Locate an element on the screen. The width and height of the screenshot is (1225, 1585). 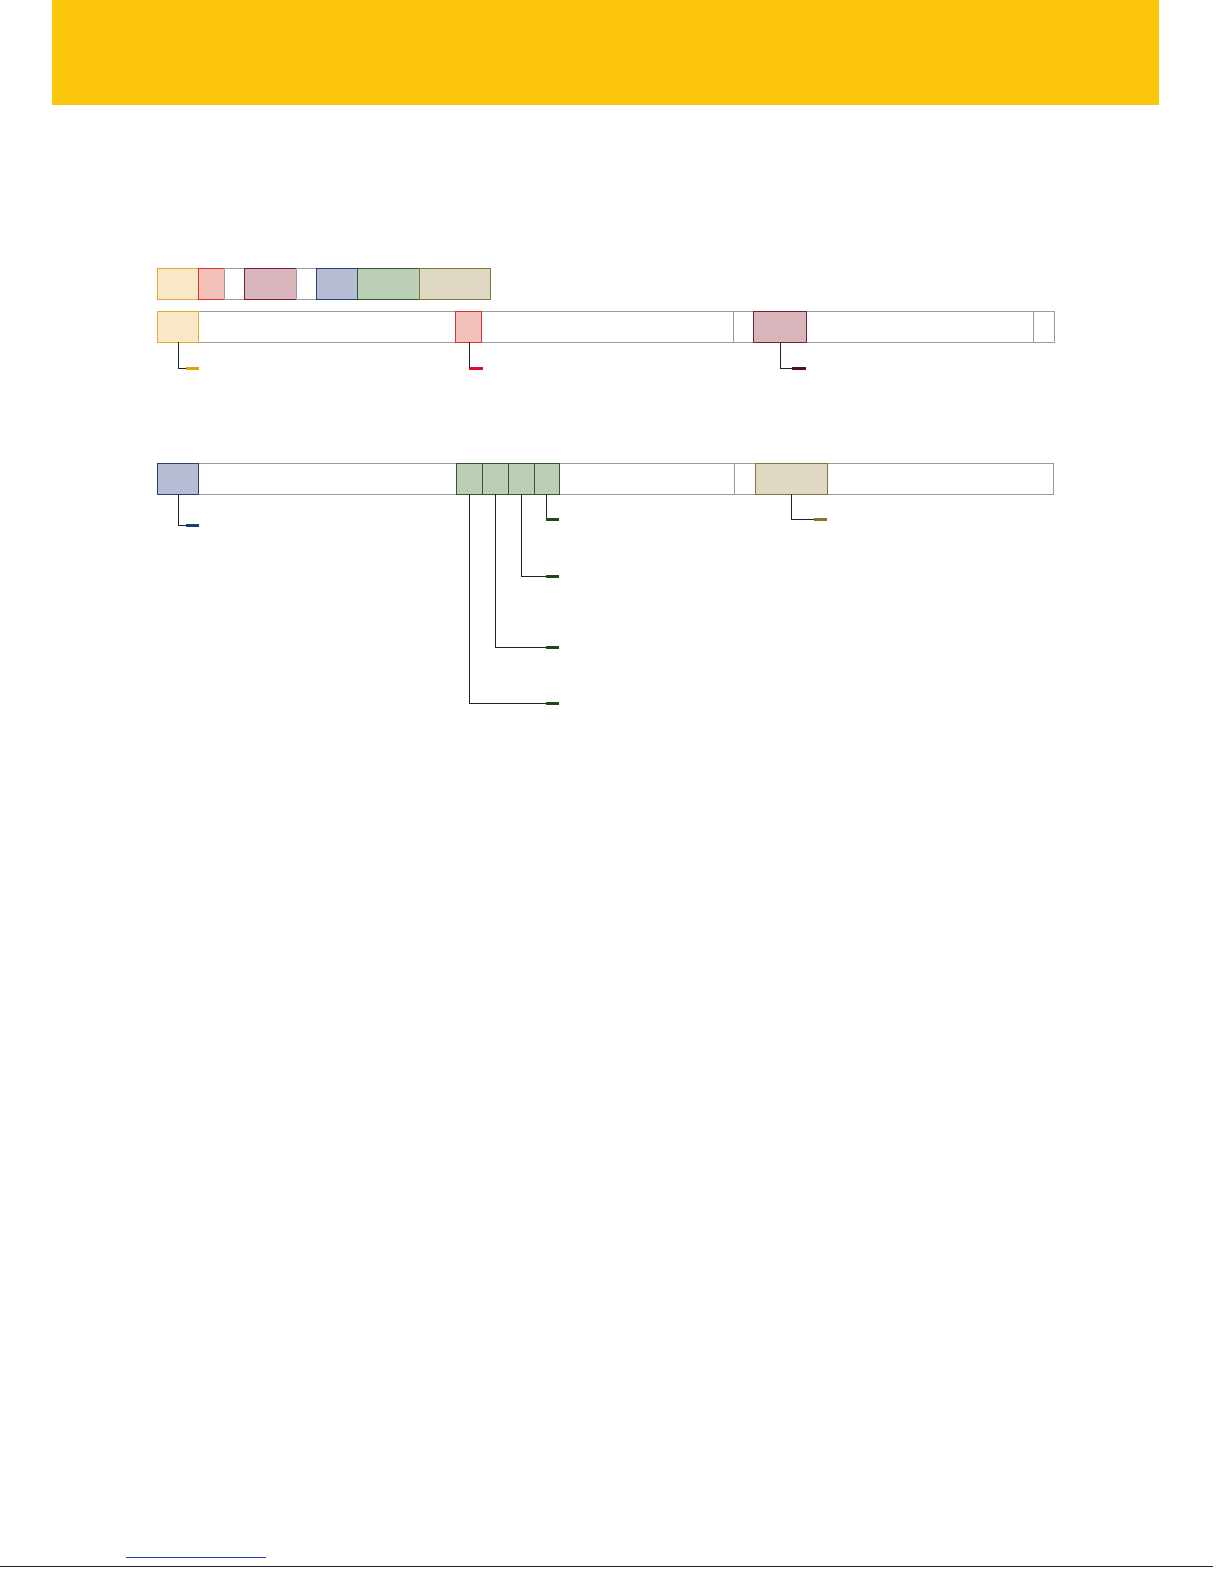
row-two is located at coordinates (605, 584).